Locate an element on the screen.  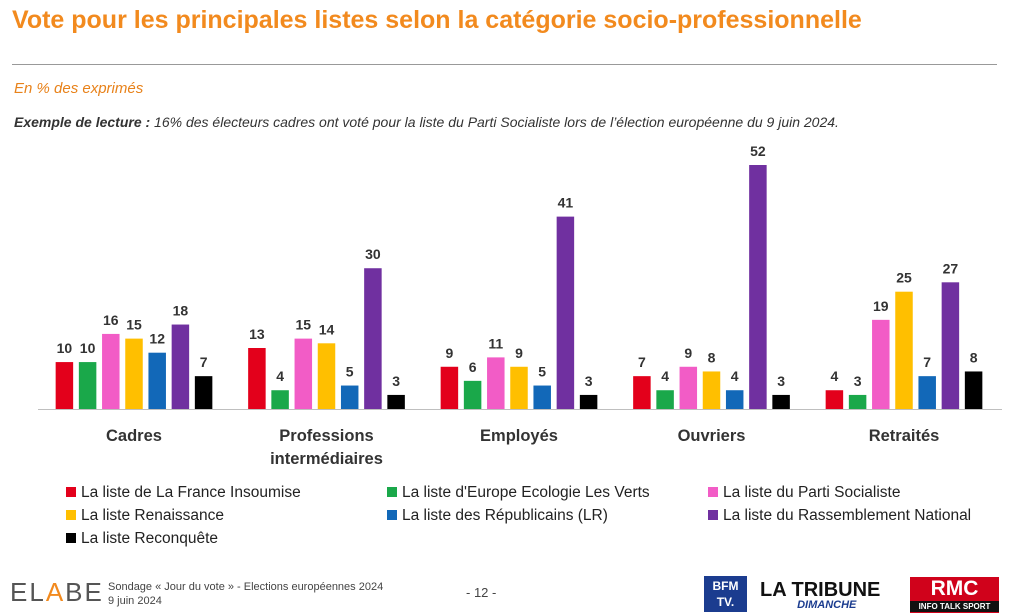
data-label: 19 is located at coordinates (881, 306).